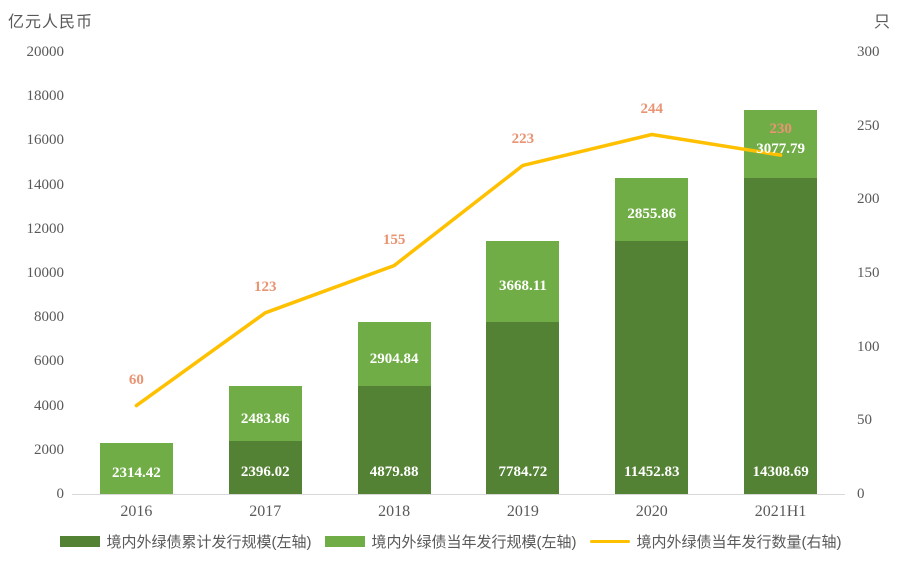 The width and height of the screenshot is (901, 569). Describe the element at coordinates (523, 139) in the screenshot. I see `line-value-label: 223` at that location.